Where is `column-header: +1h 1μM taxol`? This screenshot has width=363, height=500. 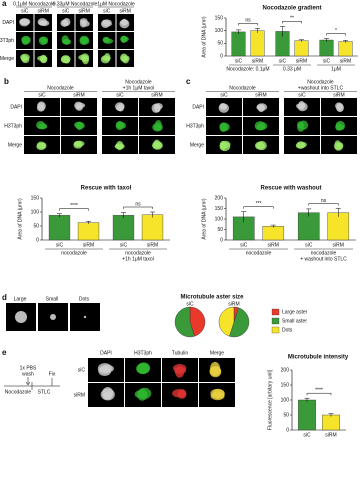
column-header: +1h 1μM taxol is located at coordinates (139, 88).